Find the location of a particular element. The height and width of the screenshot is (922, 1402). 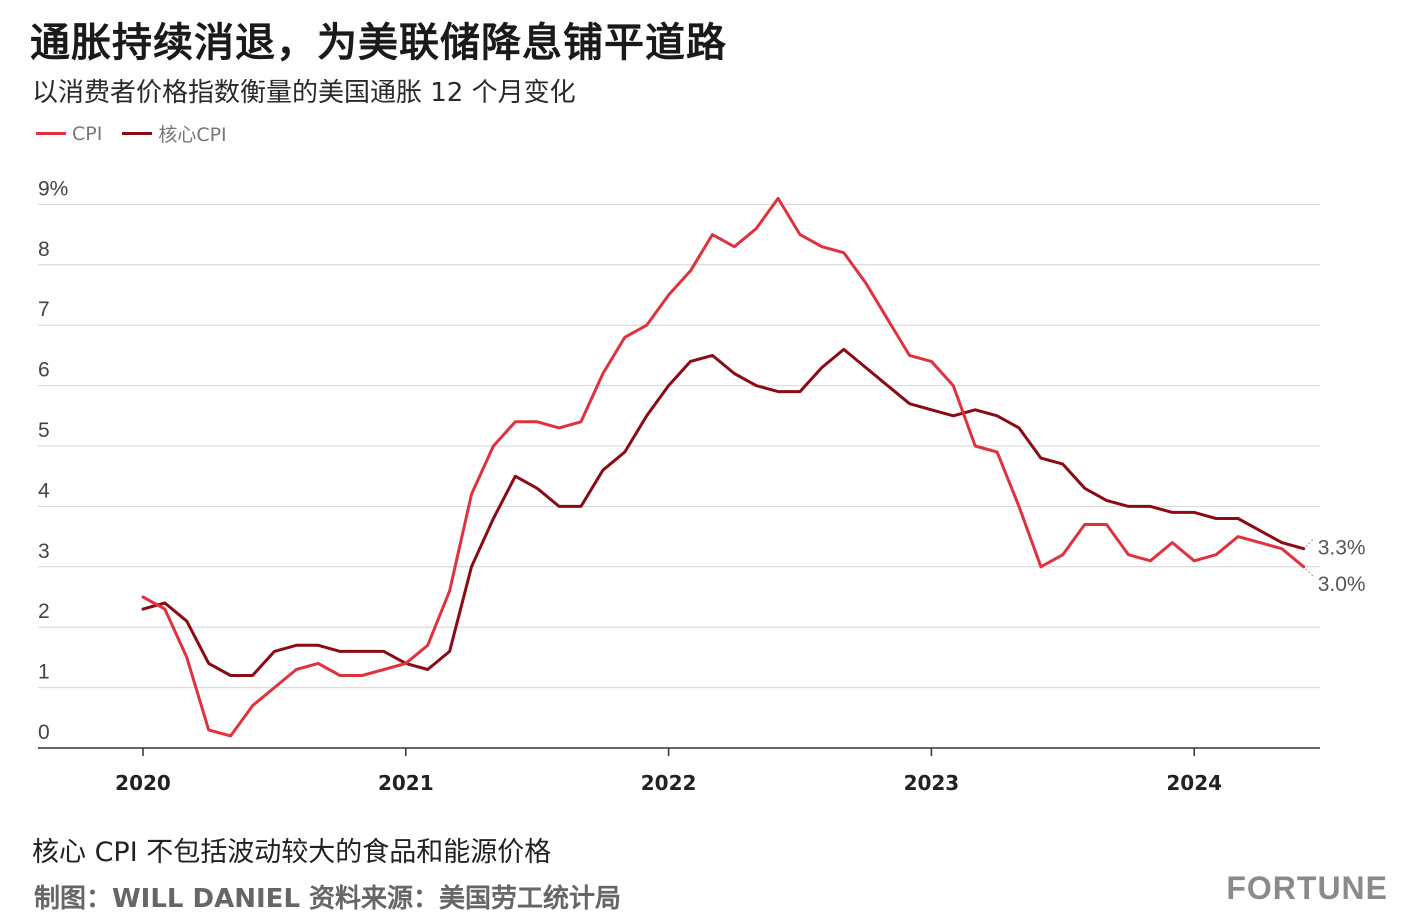

y-tick-label: 3 is located at coordinates (44, 551).